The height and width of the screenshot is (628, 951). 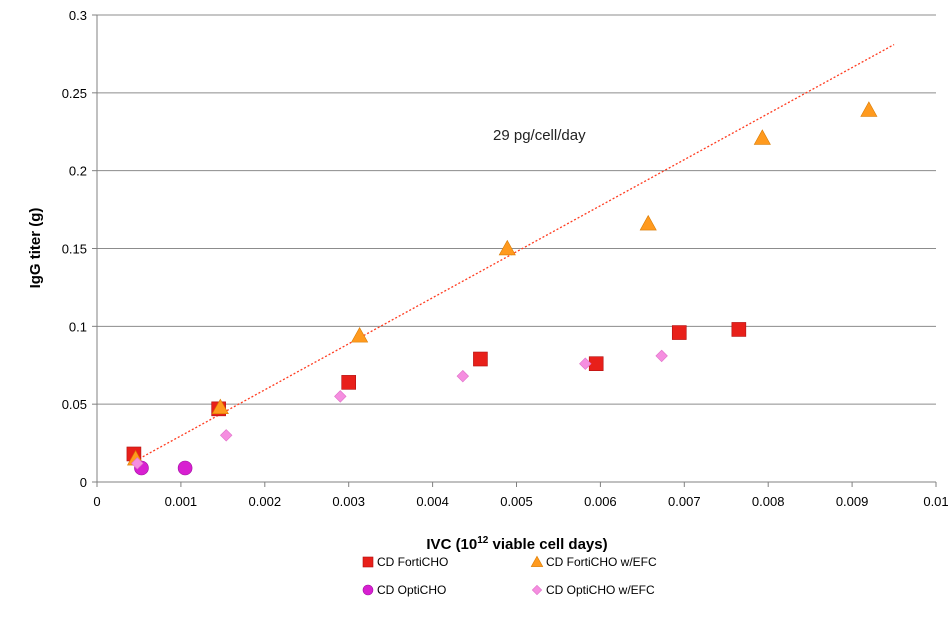 I want to click on y-tick-label-1: 0.05, so click(x=74, y=404).